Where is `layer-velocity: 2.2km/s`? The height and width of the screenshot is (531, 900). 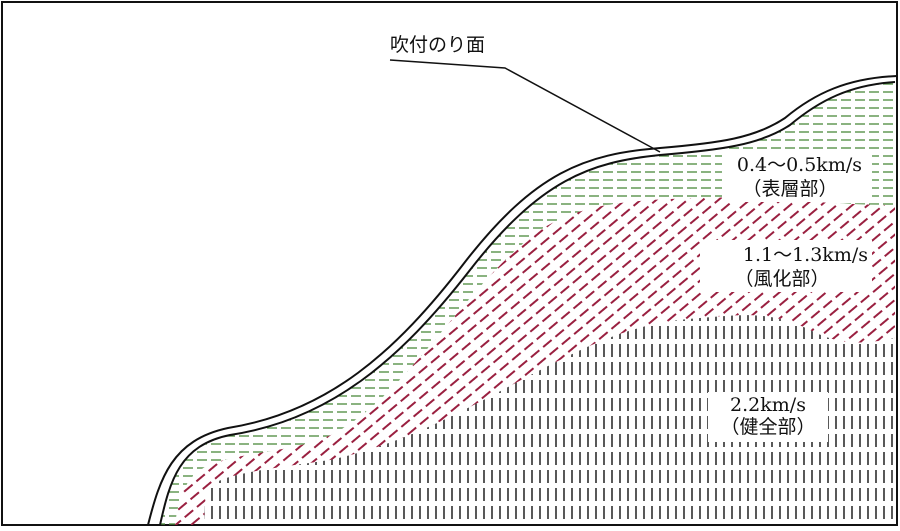
layer-velocity: 2.2km/s is located at coordinates (768, 405).